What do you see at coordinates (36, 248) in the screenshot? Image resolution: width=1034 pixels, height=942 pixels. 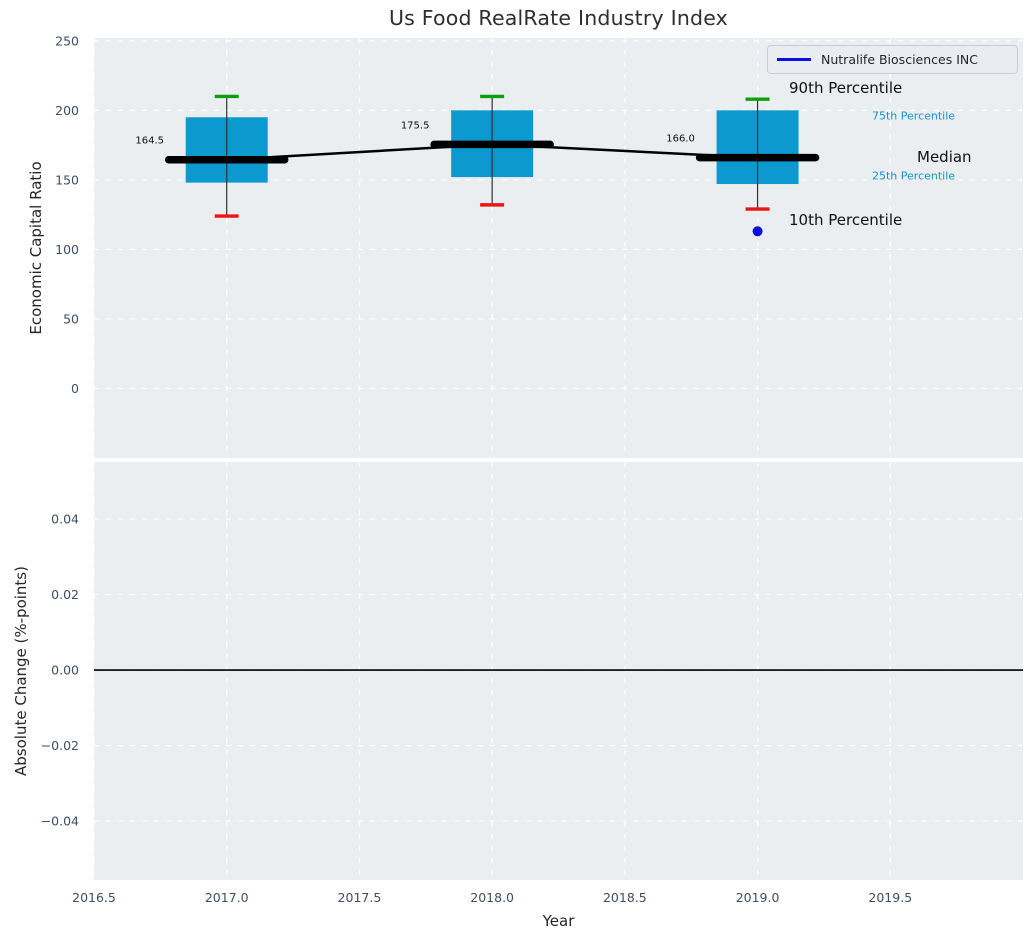 I see `y-axis-label-top: Economic Capital Ratio` at bounding box center [36, 248].